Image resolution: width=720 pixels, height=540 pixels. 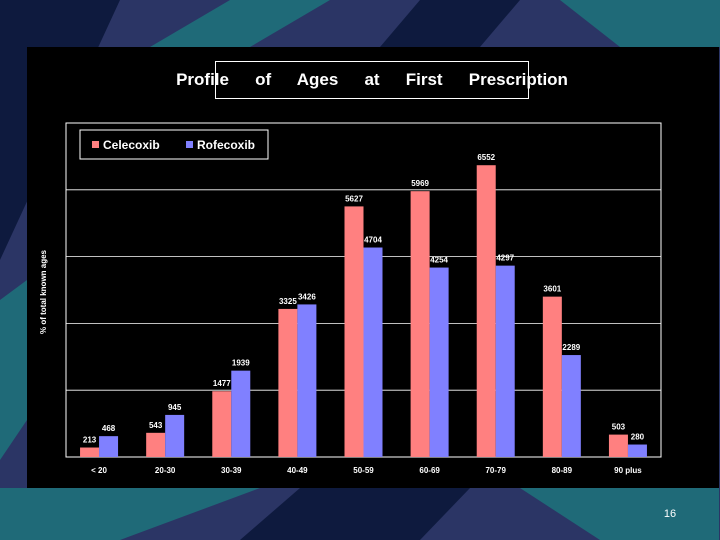 I want to click on bar-data-label: 1477, so click(x=222, y=383).